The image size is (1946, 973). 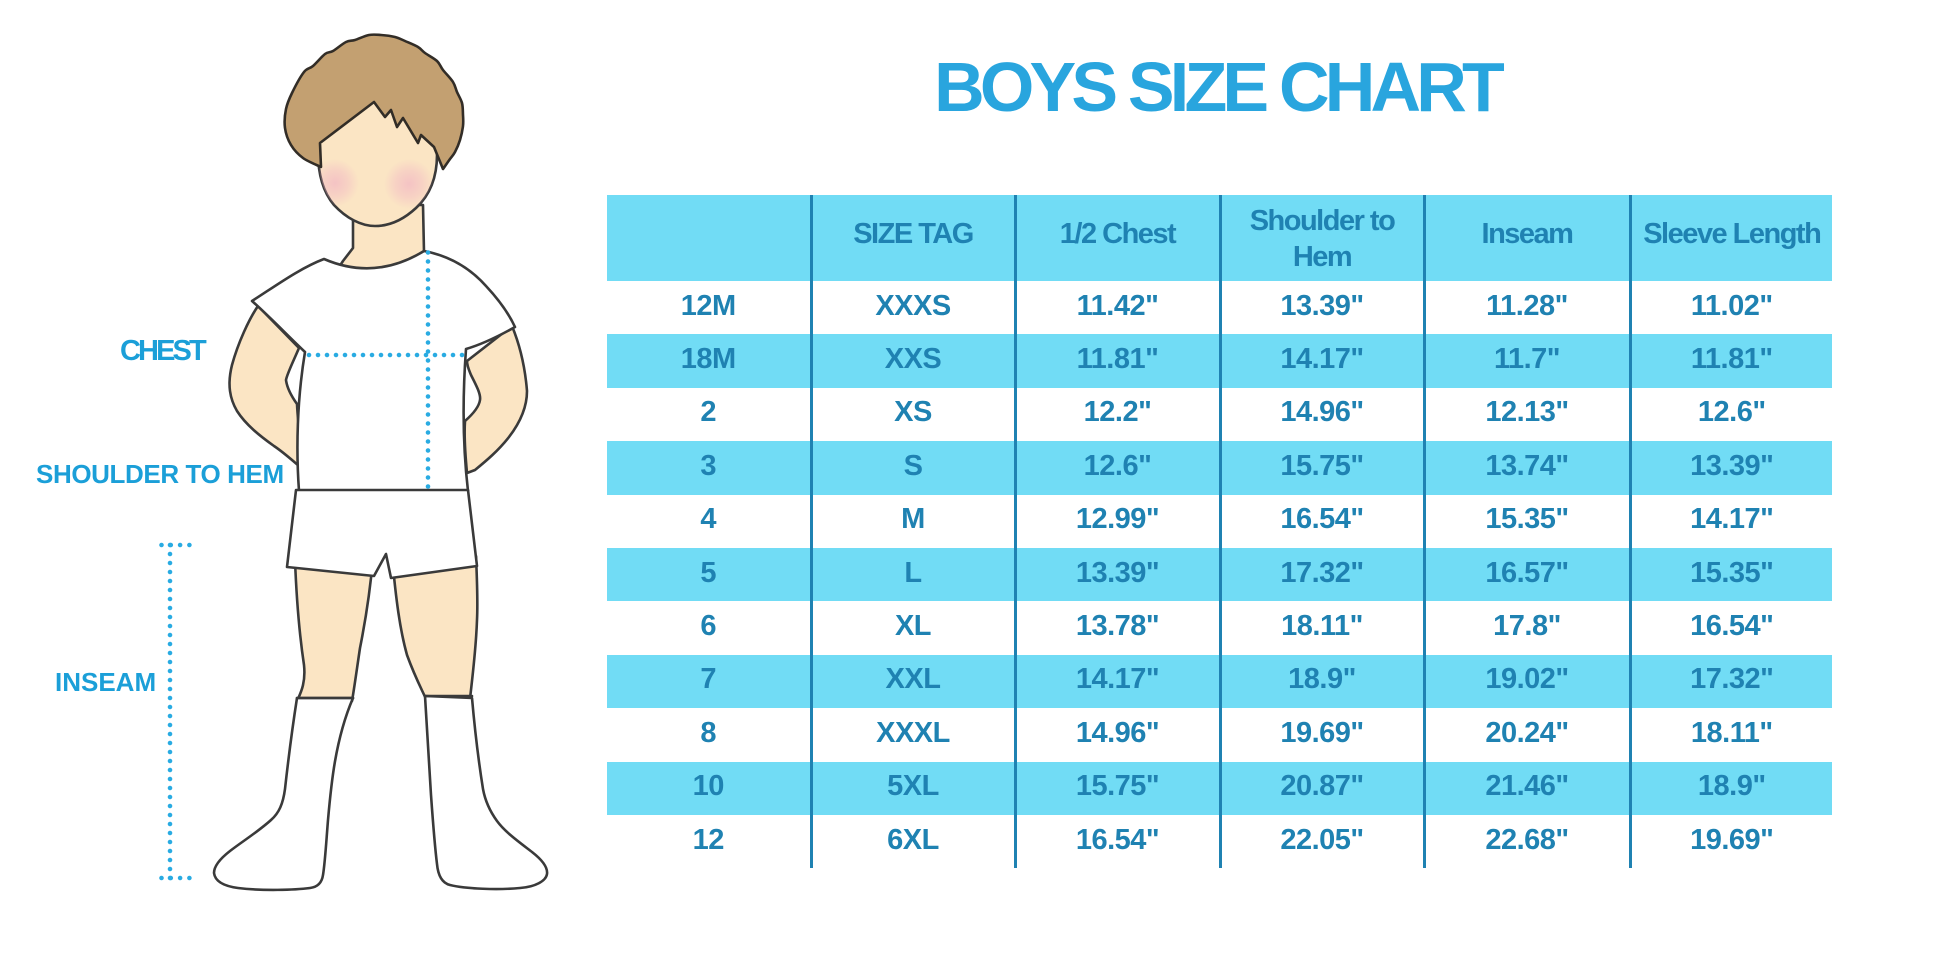 What do you see at coordinates (160, 474) in the screenshot?
I see `svg-text: SHOULDER TO HEM` at bounding box center [160, 474].